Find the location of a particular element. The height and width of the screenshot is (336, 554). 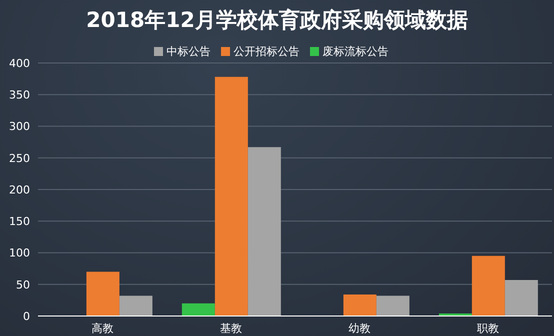

x-tick-label: 幼教 is located at coordinates (359, 328).